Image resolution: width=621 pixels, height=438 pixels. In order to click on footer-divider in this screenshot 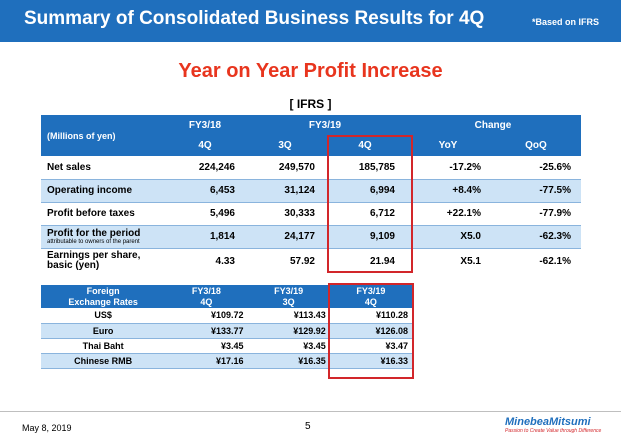, I will do `click(310, 411)`.